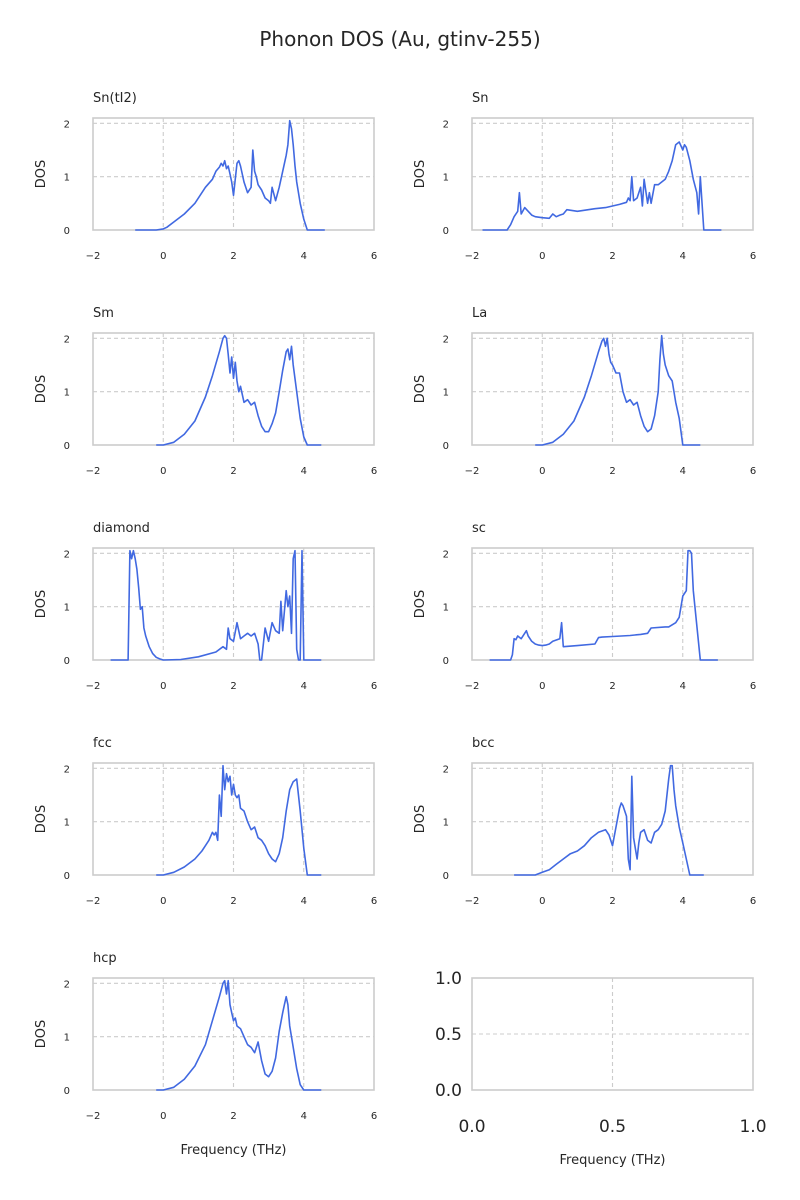  Describe the element at coordinates (471, 1127) in the screenshot. I see `x-tick-label: 0.0` at that location.